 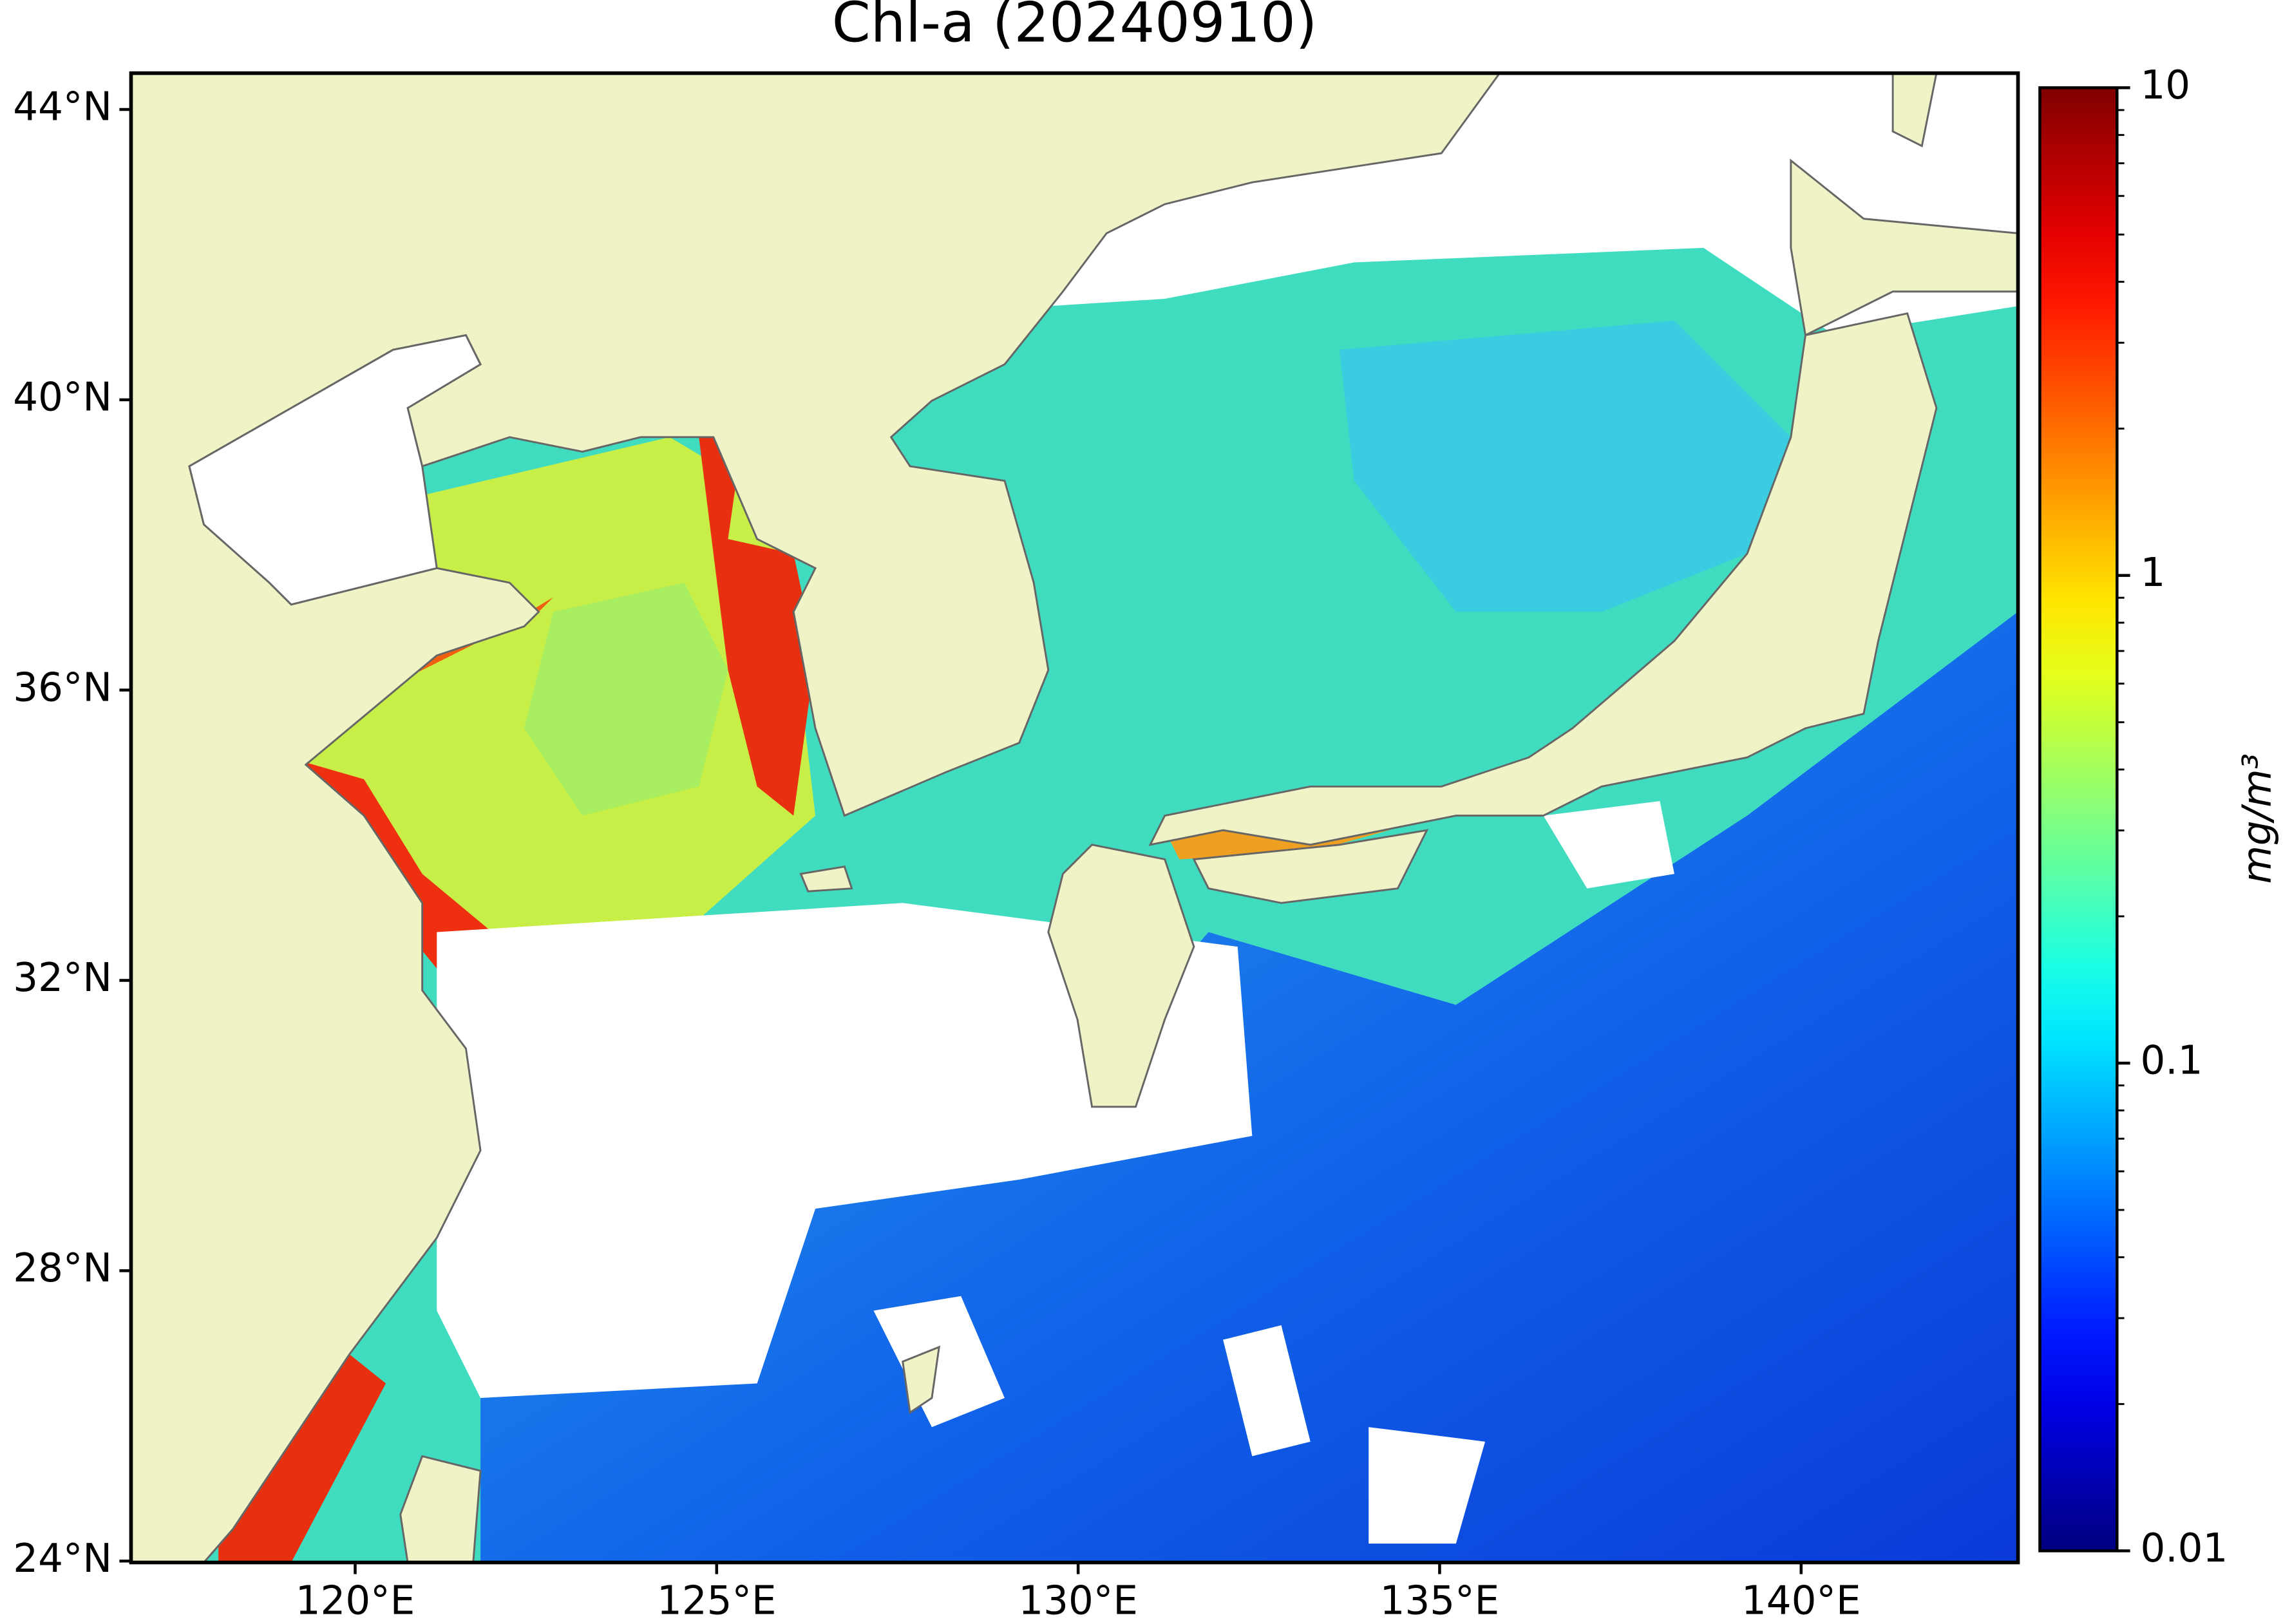 I want to click on x-tick-label: 120°E, so click(x=355, y=1601).